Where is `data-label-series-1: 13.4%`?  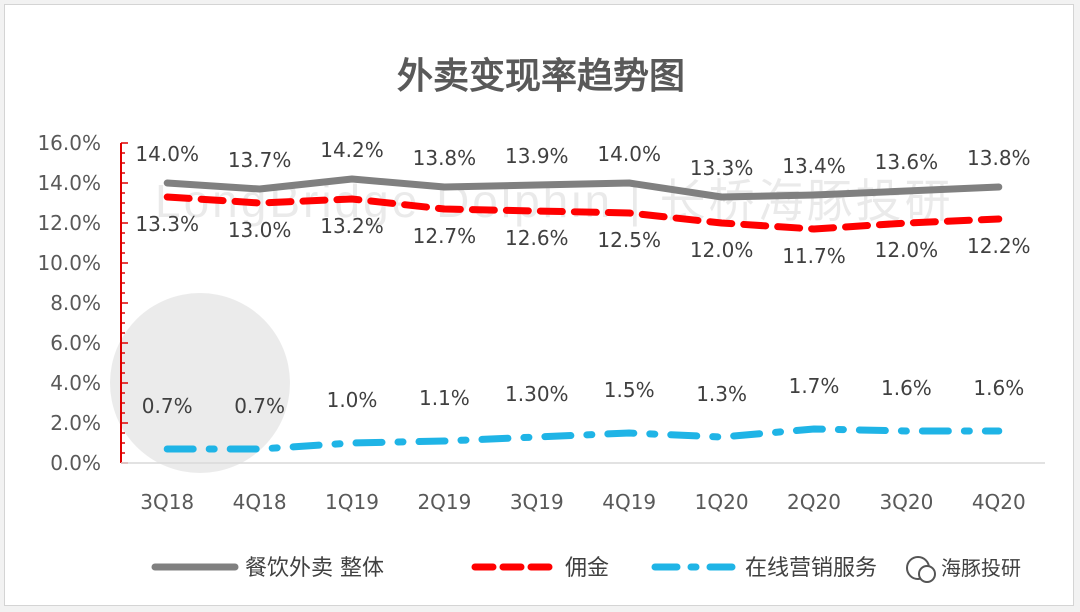 data-label-series-1: 13.4% is located at coordinates (814, 166).